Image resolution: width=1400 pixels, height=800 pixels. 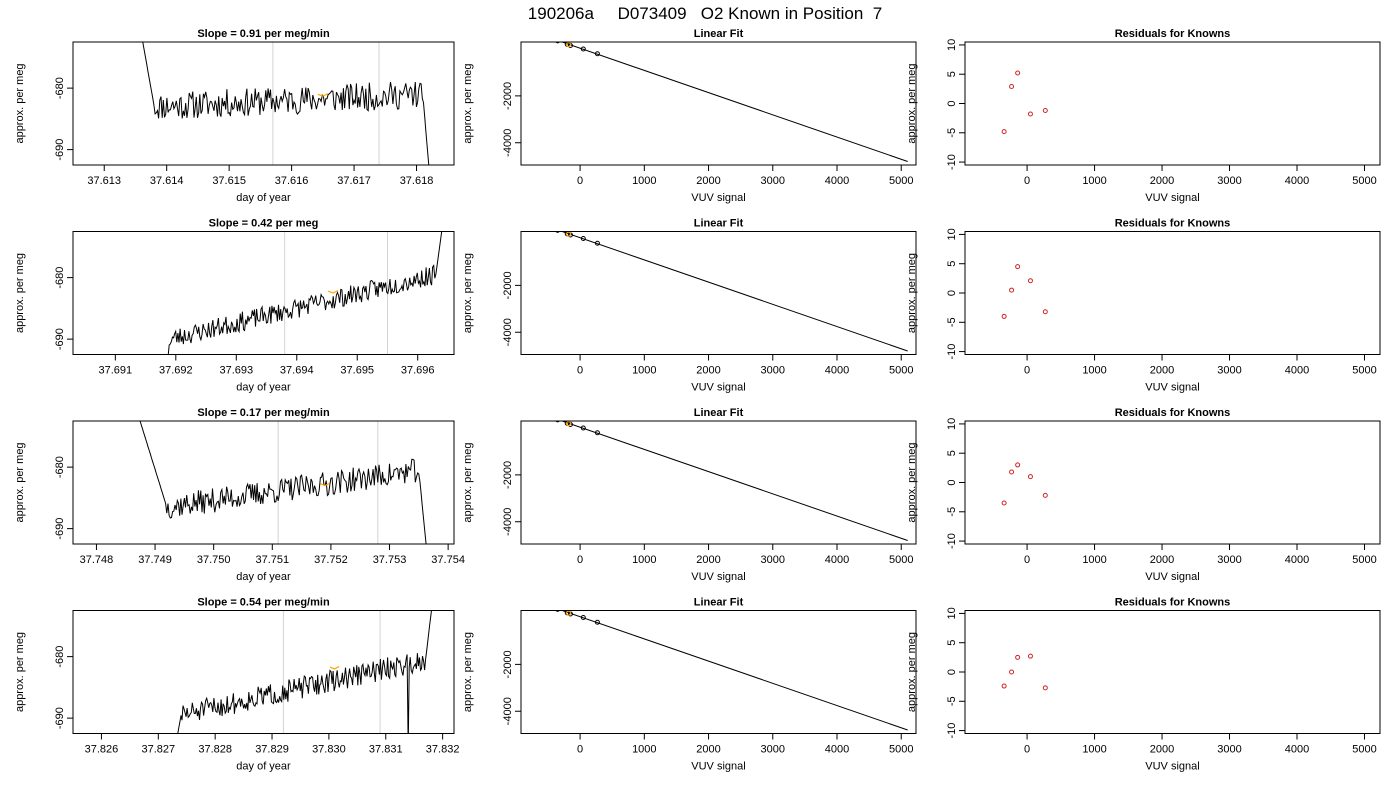 What do you see at coordinates (104, 181) in the screenshot?
I see `x-tick-label: 37.613` at bounding box center [104, 181].